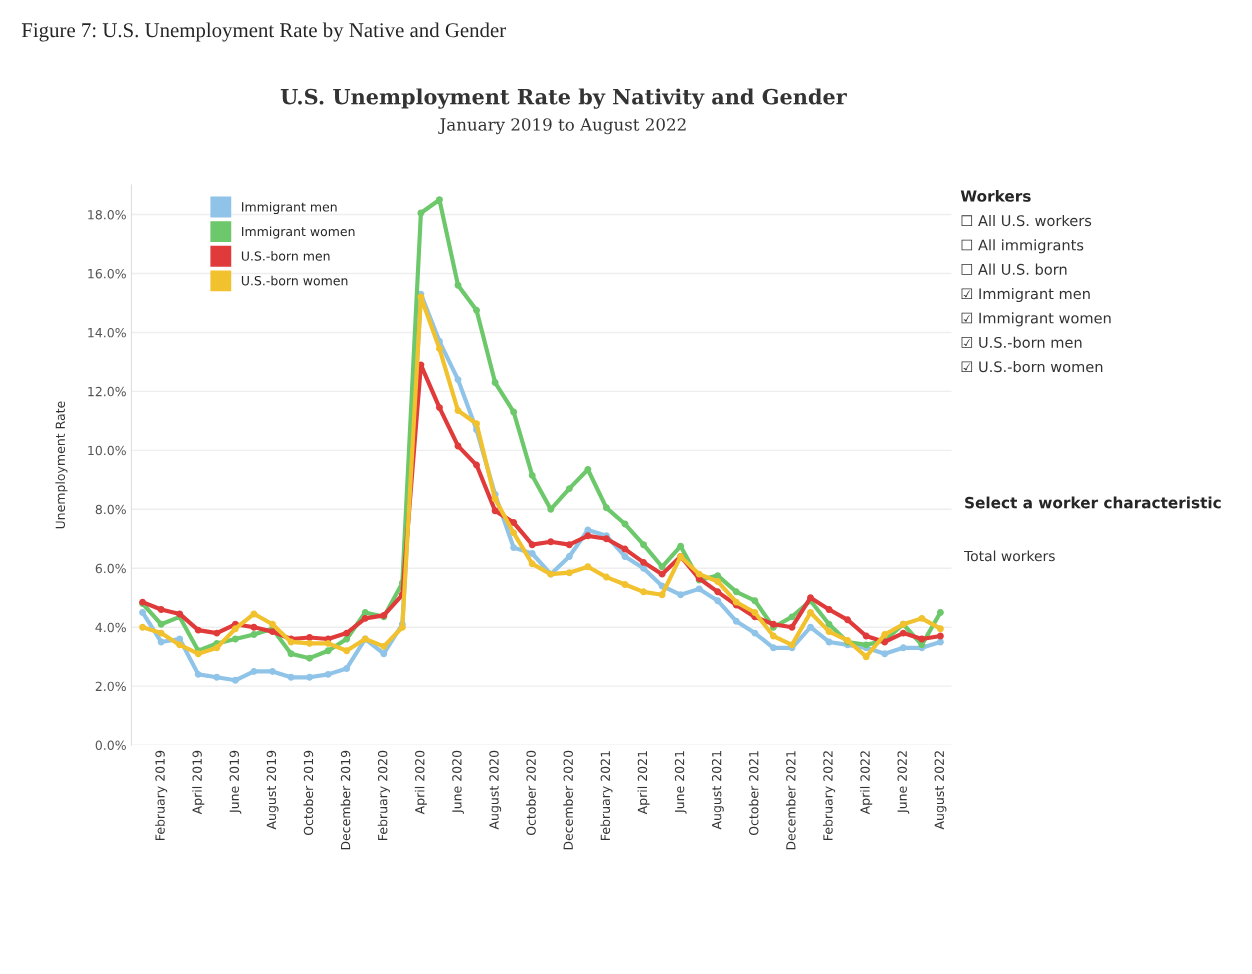  I want to click on text: ☐ All U.S. workers, so click(1026, 220).